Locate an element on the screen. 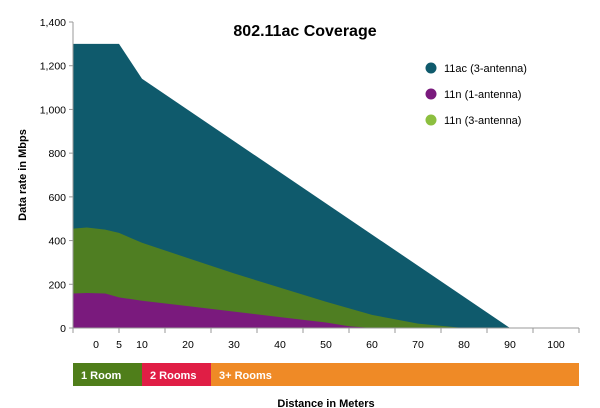 The width and height of the screenshot is (600, 408). x-tick-label: 100 is located at coordinates (556, 345).